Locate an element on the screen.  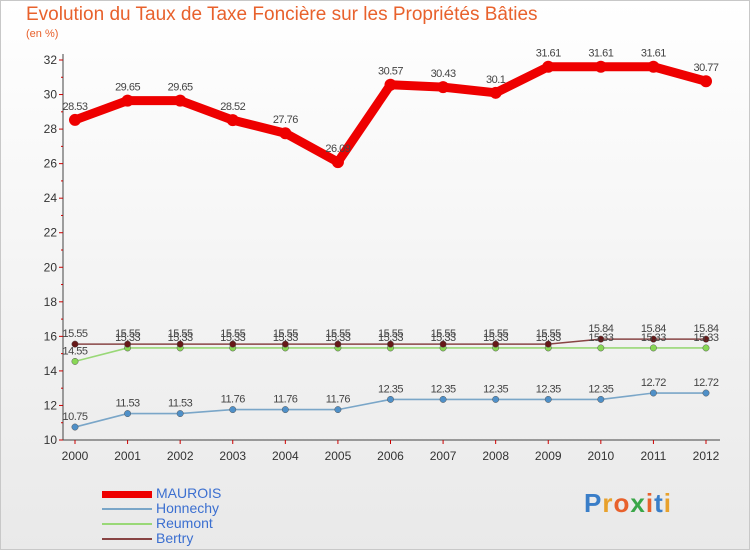
data-label-honnechy-2003: 11.76 is located at coordinates (233, 400).